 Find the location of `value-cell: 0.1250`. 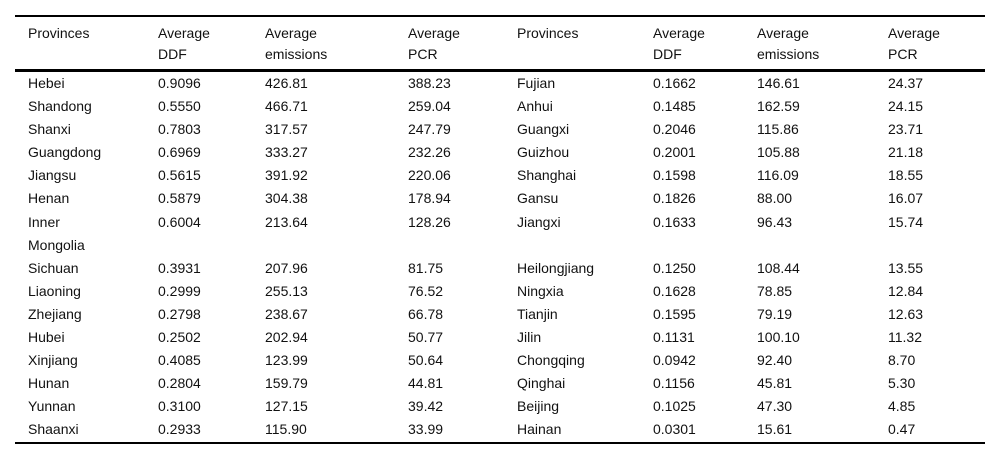

value-cell: 0.1250 is located at coordinates (674, 267).